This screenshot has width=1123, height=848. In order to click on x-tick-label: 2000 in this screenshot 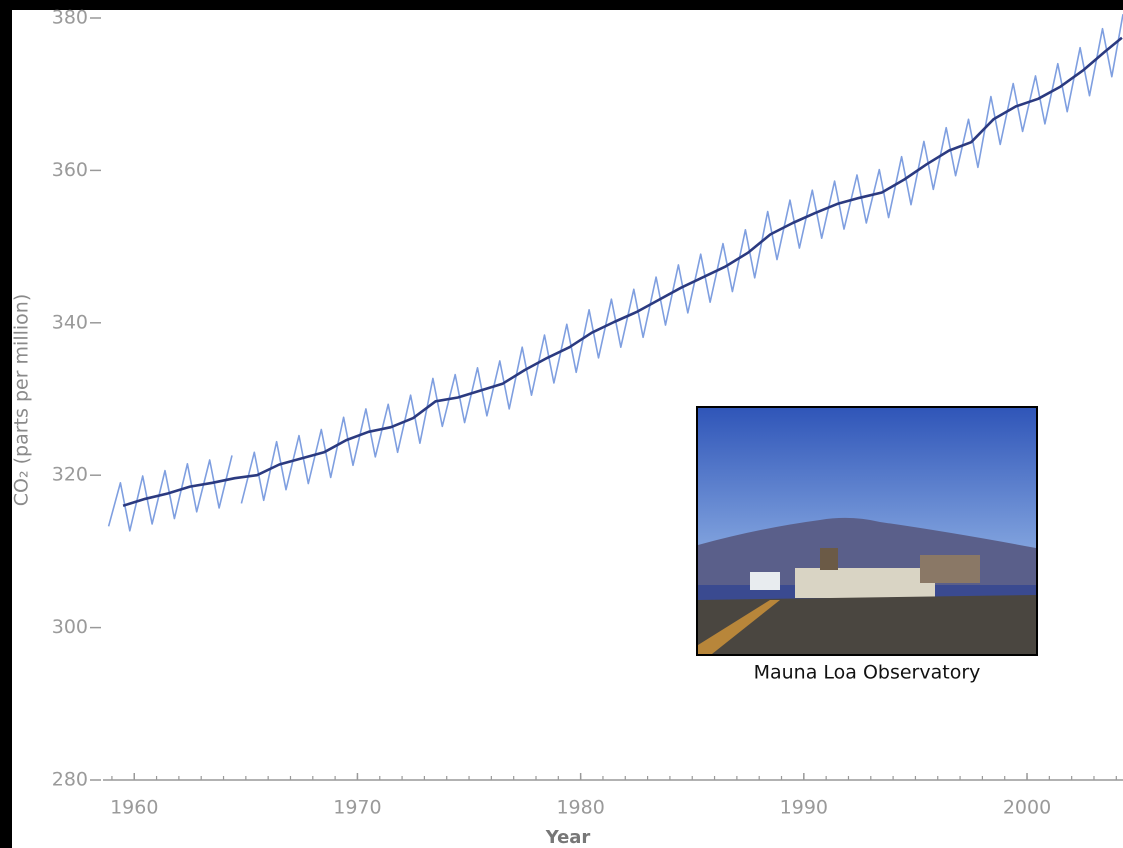, I will do `click(1027, 808)`.